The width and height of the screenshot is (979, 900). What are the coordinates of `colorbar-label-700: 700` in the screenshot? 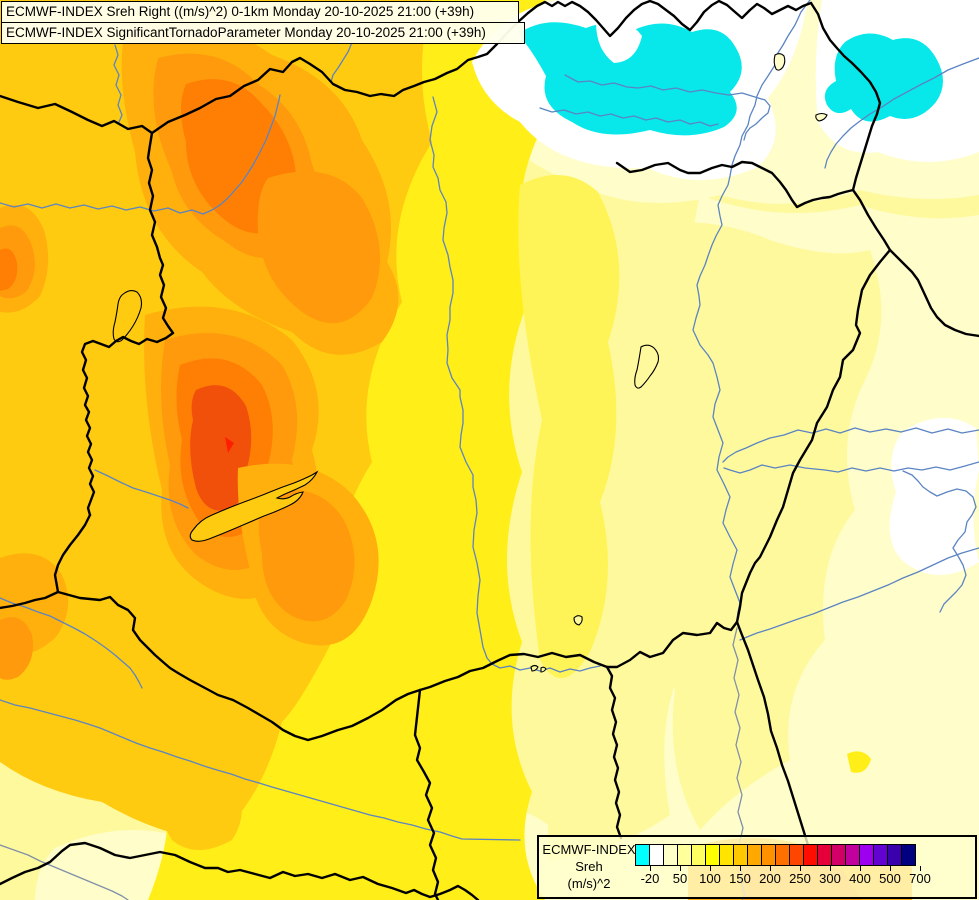 It's located at (920, 878).